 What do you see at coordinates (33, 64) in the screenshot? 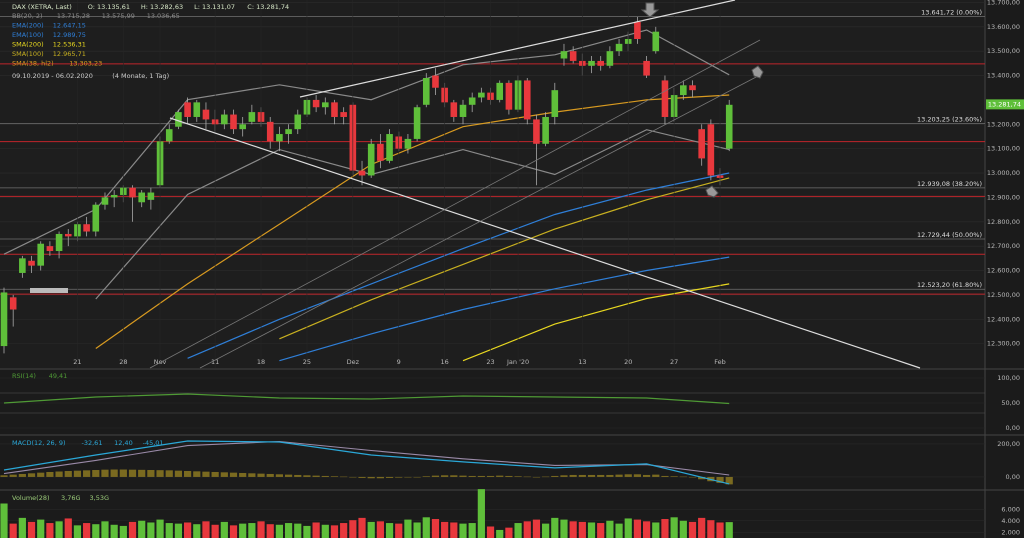
I see `legend-name: SMA(38, hl2)` at bounding box center [33, 64].